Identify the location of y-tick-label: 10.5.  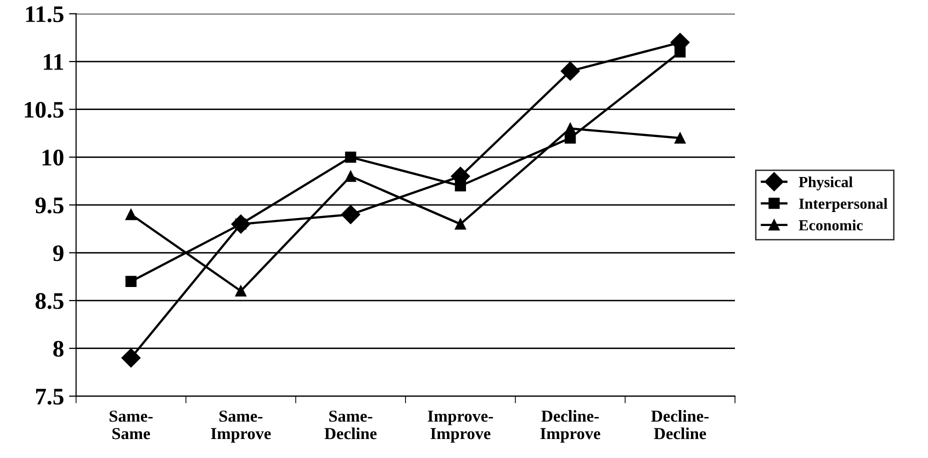
(44, 110).